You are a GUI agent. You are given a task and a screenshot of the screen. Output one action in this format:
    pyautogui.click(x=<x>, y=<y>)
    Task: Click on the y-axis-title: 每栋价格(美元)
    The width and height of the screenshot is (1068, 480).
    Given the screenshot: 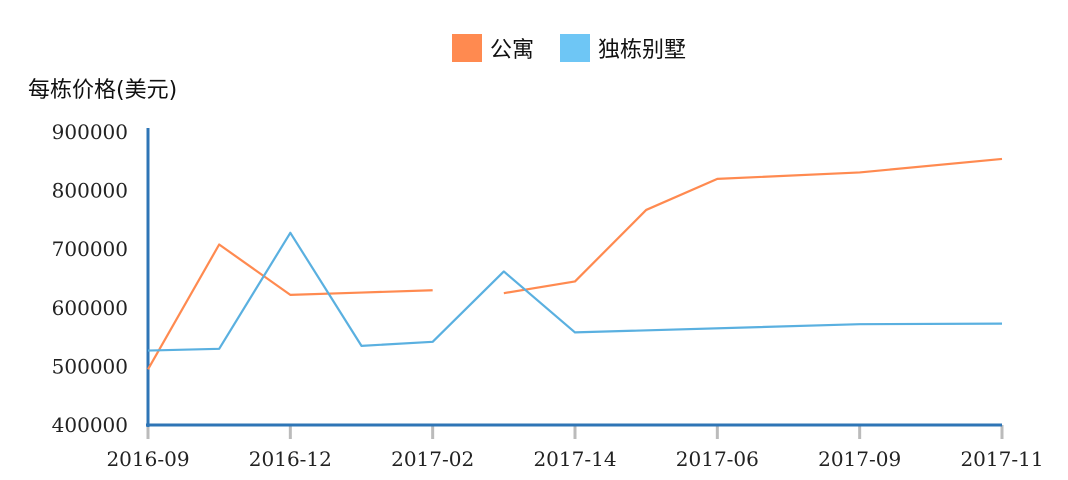 What is the action you would take?
    pyautogui.click(x=103, y=90)
    